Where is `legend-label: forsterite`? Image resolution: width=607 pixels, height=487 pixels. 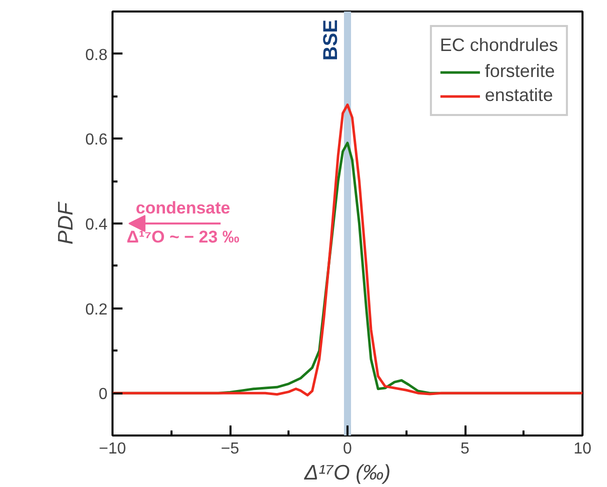
legend-label: forsterite is located at coordinates (519, 71).